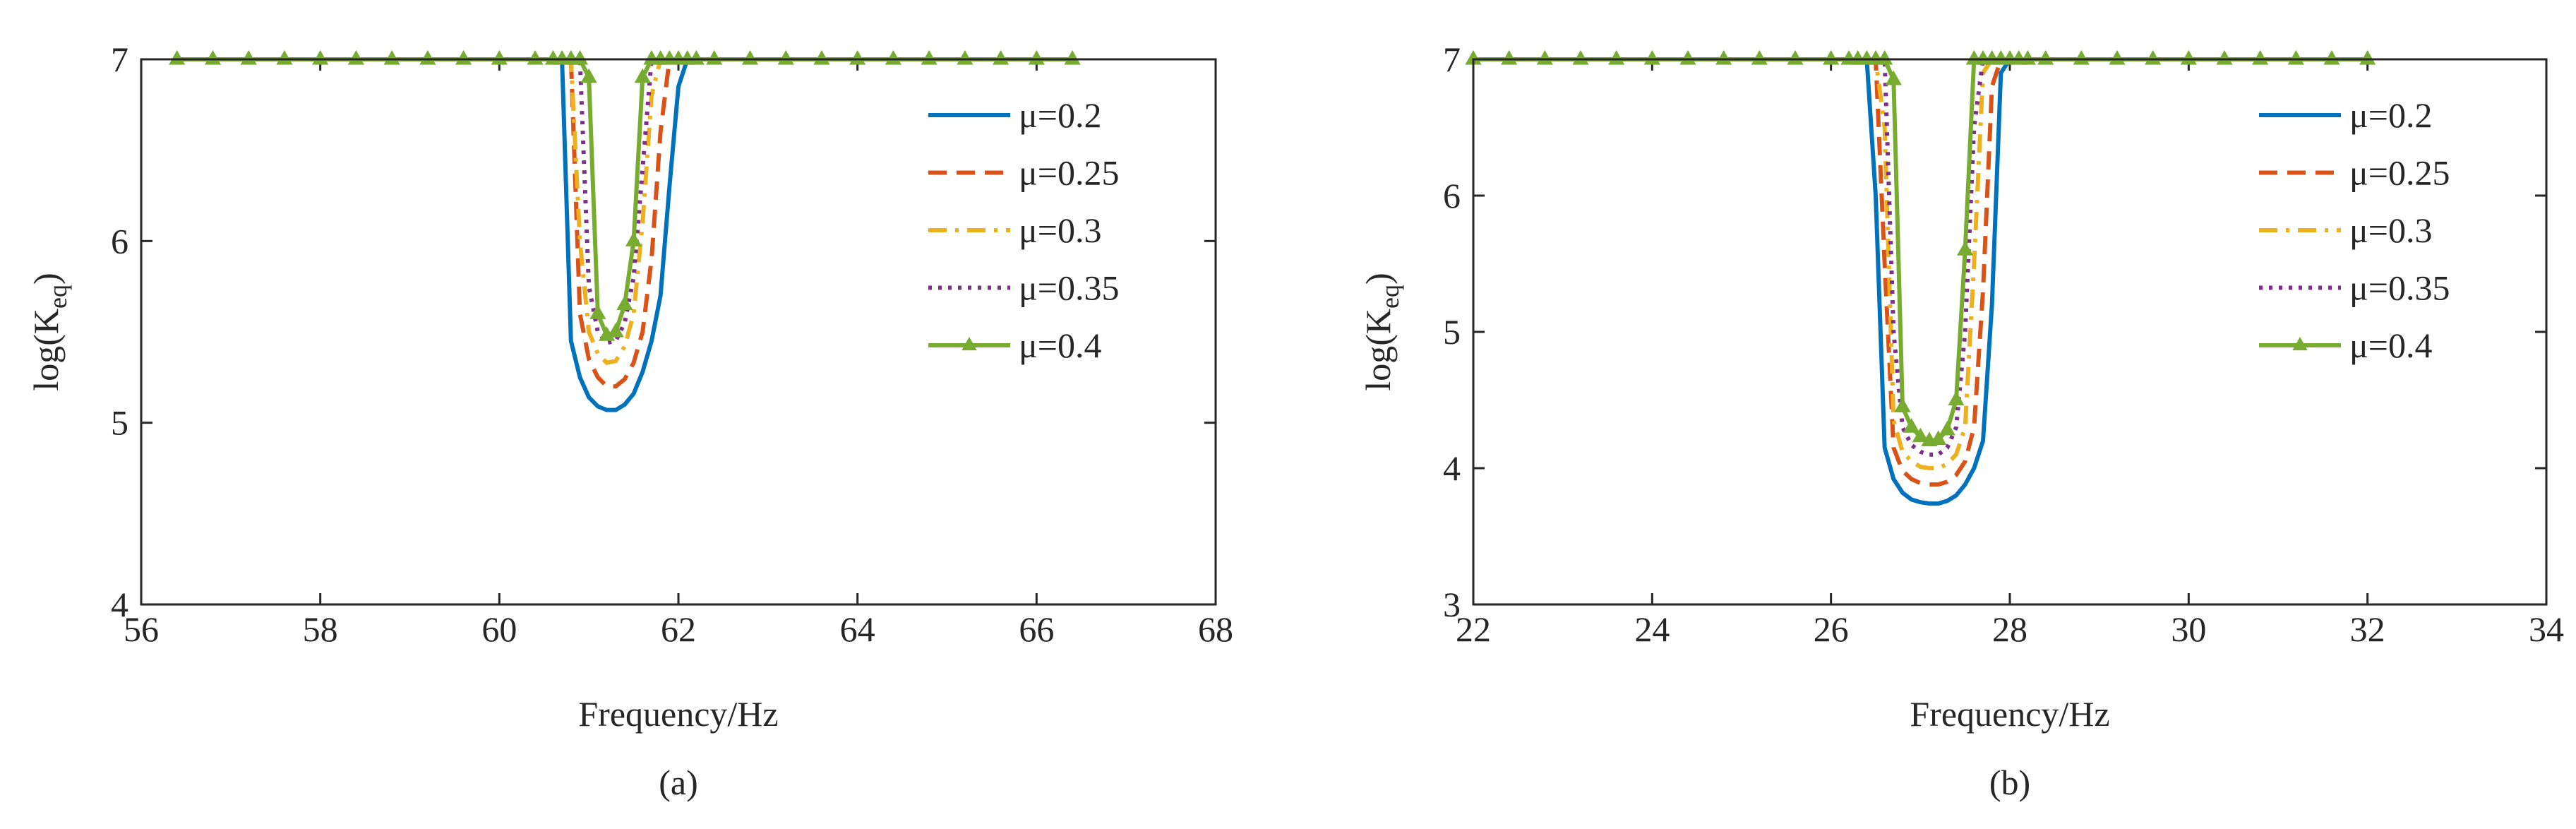 The height and width of the screenshot is (829, 2576). What do you see at coordinates (2300, 343) in the screenshot?
I see `legend-marker` at bounding box center [2300, 343].